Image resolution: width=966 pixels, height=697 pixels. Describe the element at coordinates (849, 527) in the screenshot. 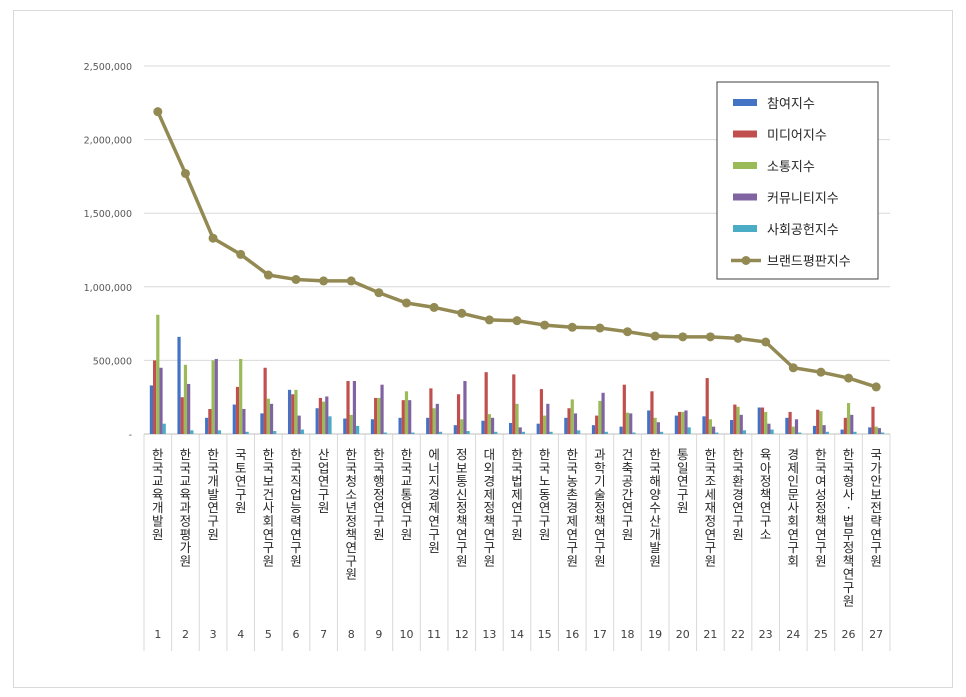

I see `category-label: 한 국 형 사 · 법 무 정 책 연 구 원` at that location.